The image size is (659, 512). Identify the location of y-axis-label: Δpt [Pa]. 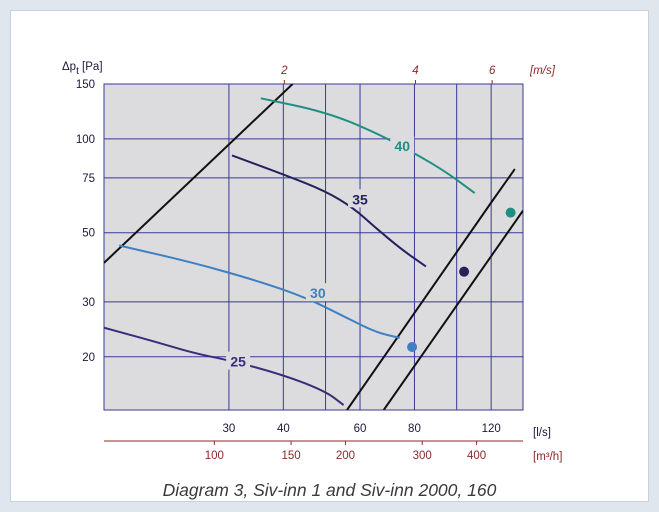
(82, 69).